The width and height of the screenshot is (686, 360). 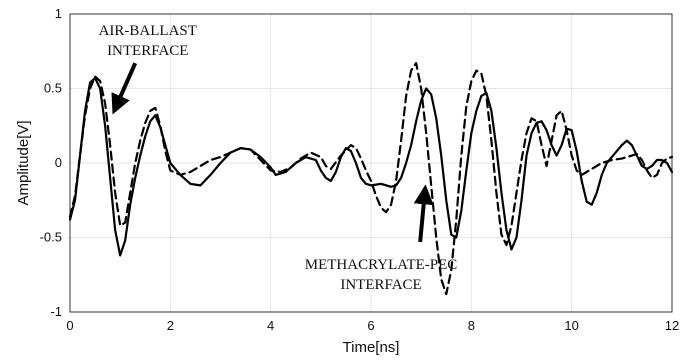 What do you see at coordinates (471, 325) in the screenshot?
I see `x-tick-label: 8` at bounding box center [471, 325].